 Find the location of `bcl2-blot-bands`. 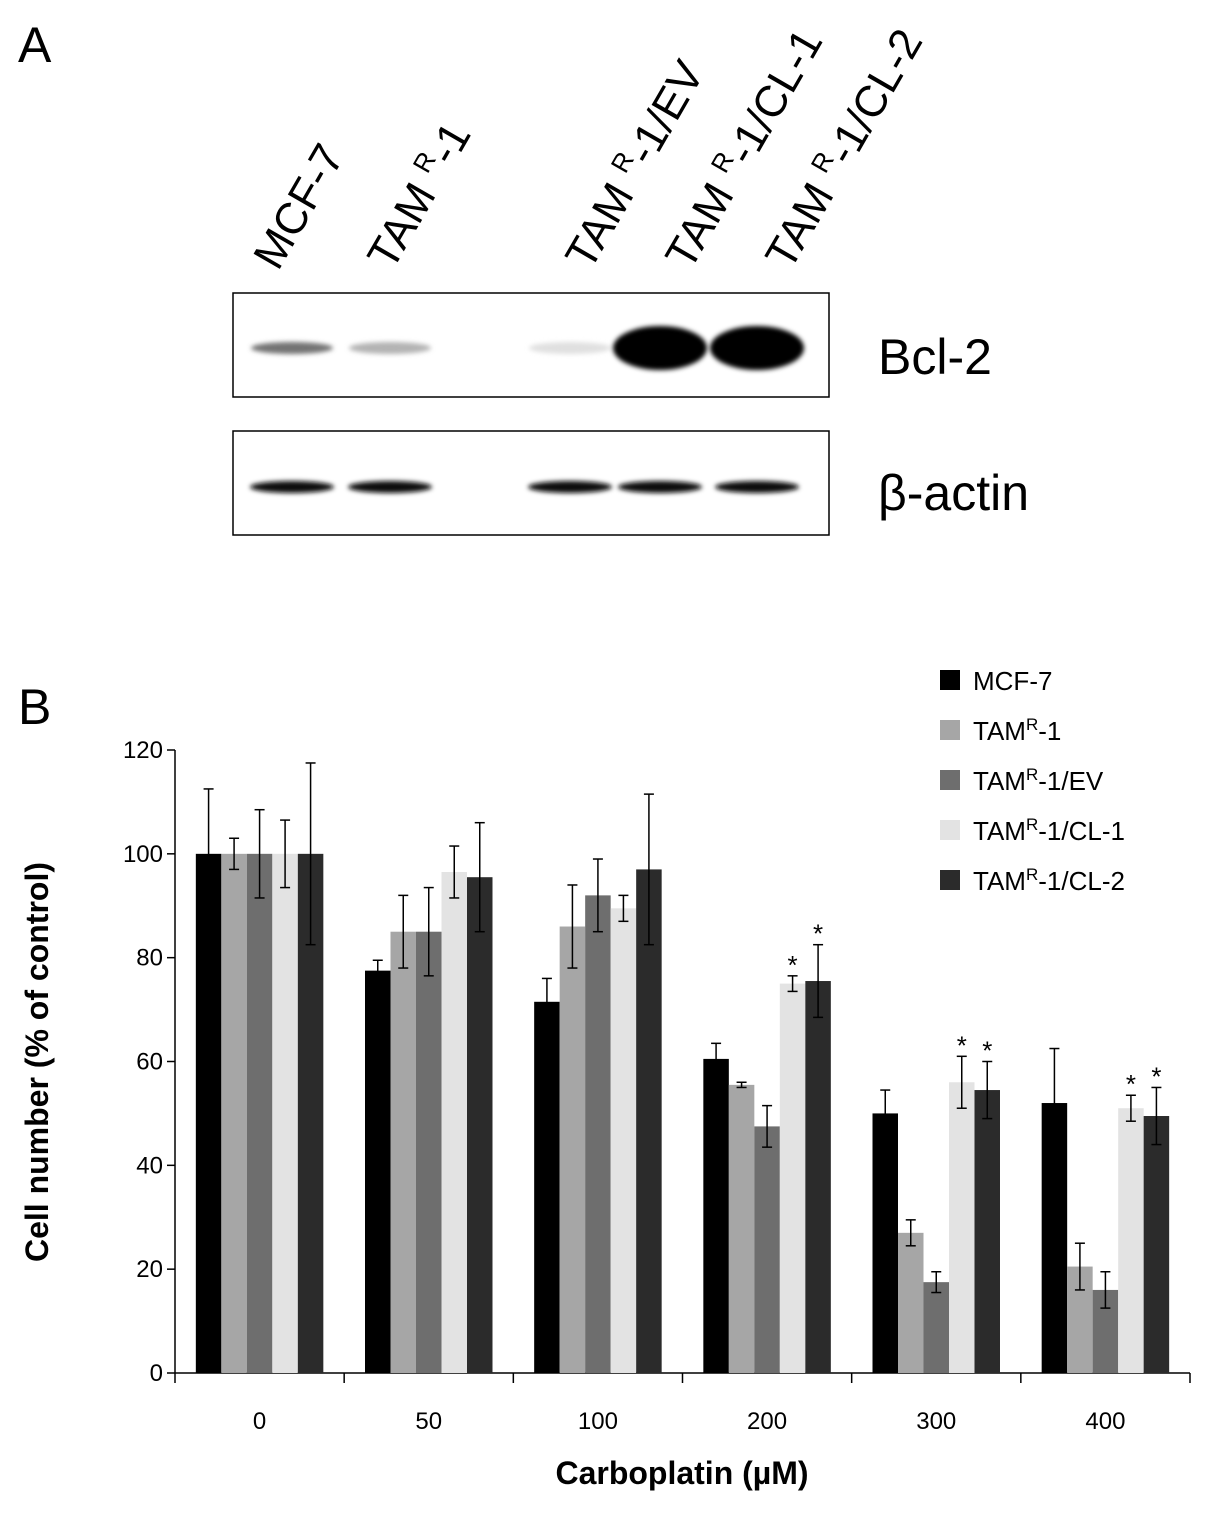

bcl2-blot-bands is located at coordinates (527, 348).